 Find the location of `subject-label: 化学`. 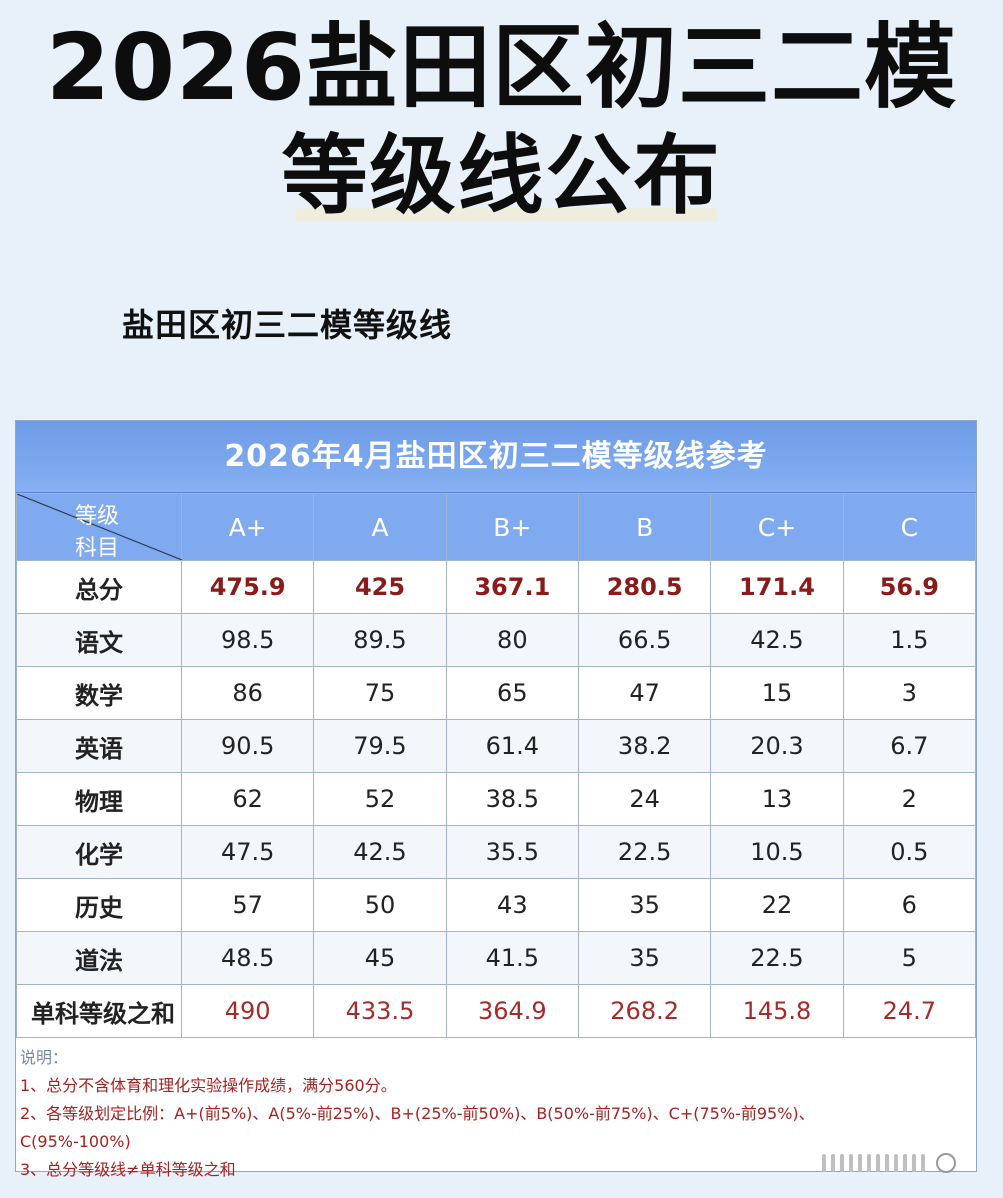

subject-label: 化学 is located at coordinates (99, 852).